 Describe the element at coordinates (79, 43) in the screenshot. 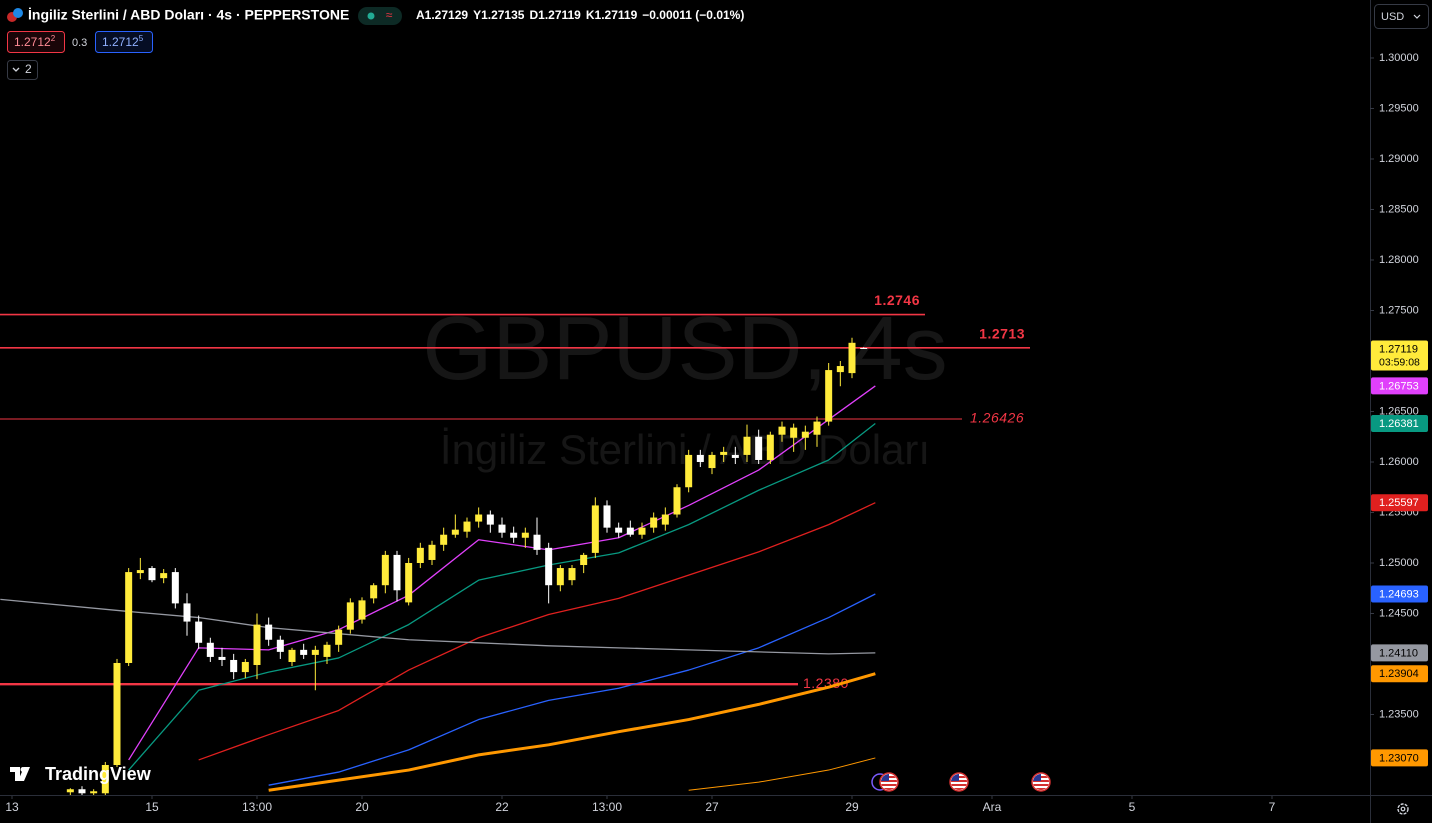

I see `spread: 0.3` at that location.